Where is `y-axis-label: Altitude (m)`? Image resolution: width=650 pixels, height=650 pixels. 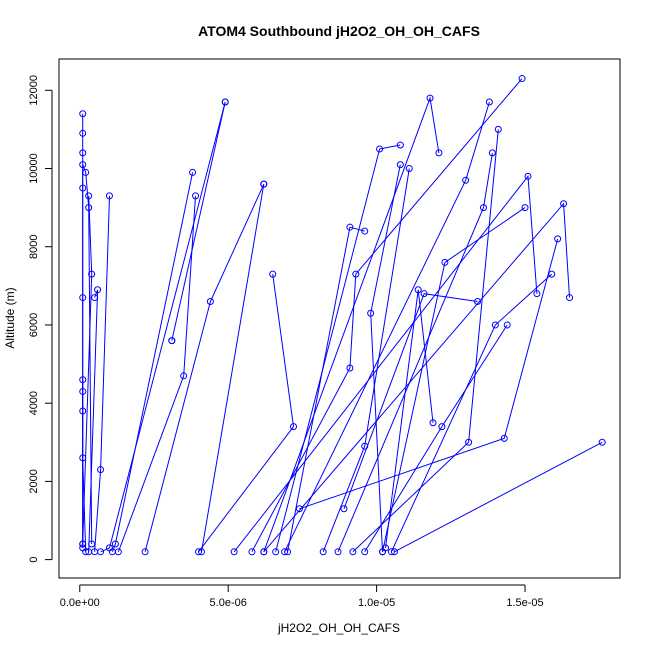
y-axis-label: Altitude (m) is located at coordinates (10, 317).